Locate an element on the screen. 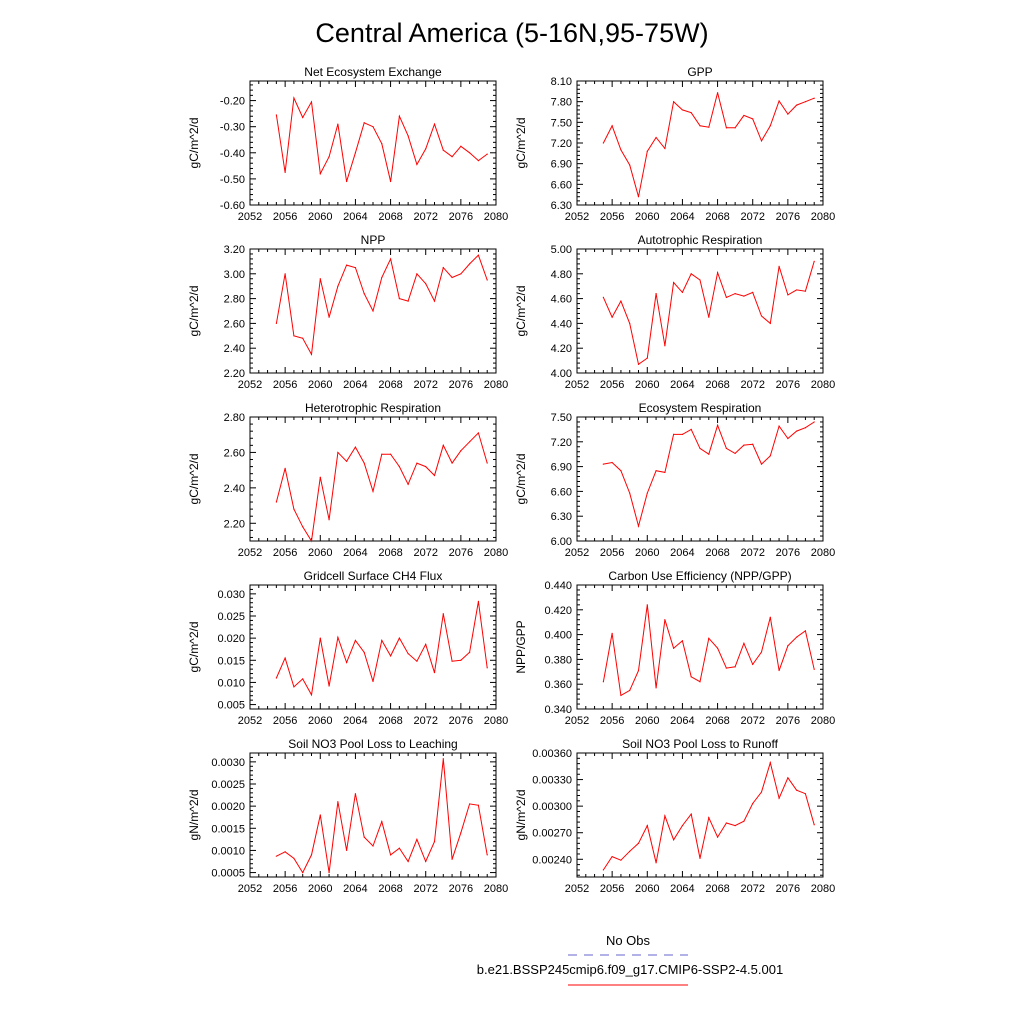 This screenshot has height=1029, width=1024. x-tick-label: 2056 is located at coordinates (612, 553).